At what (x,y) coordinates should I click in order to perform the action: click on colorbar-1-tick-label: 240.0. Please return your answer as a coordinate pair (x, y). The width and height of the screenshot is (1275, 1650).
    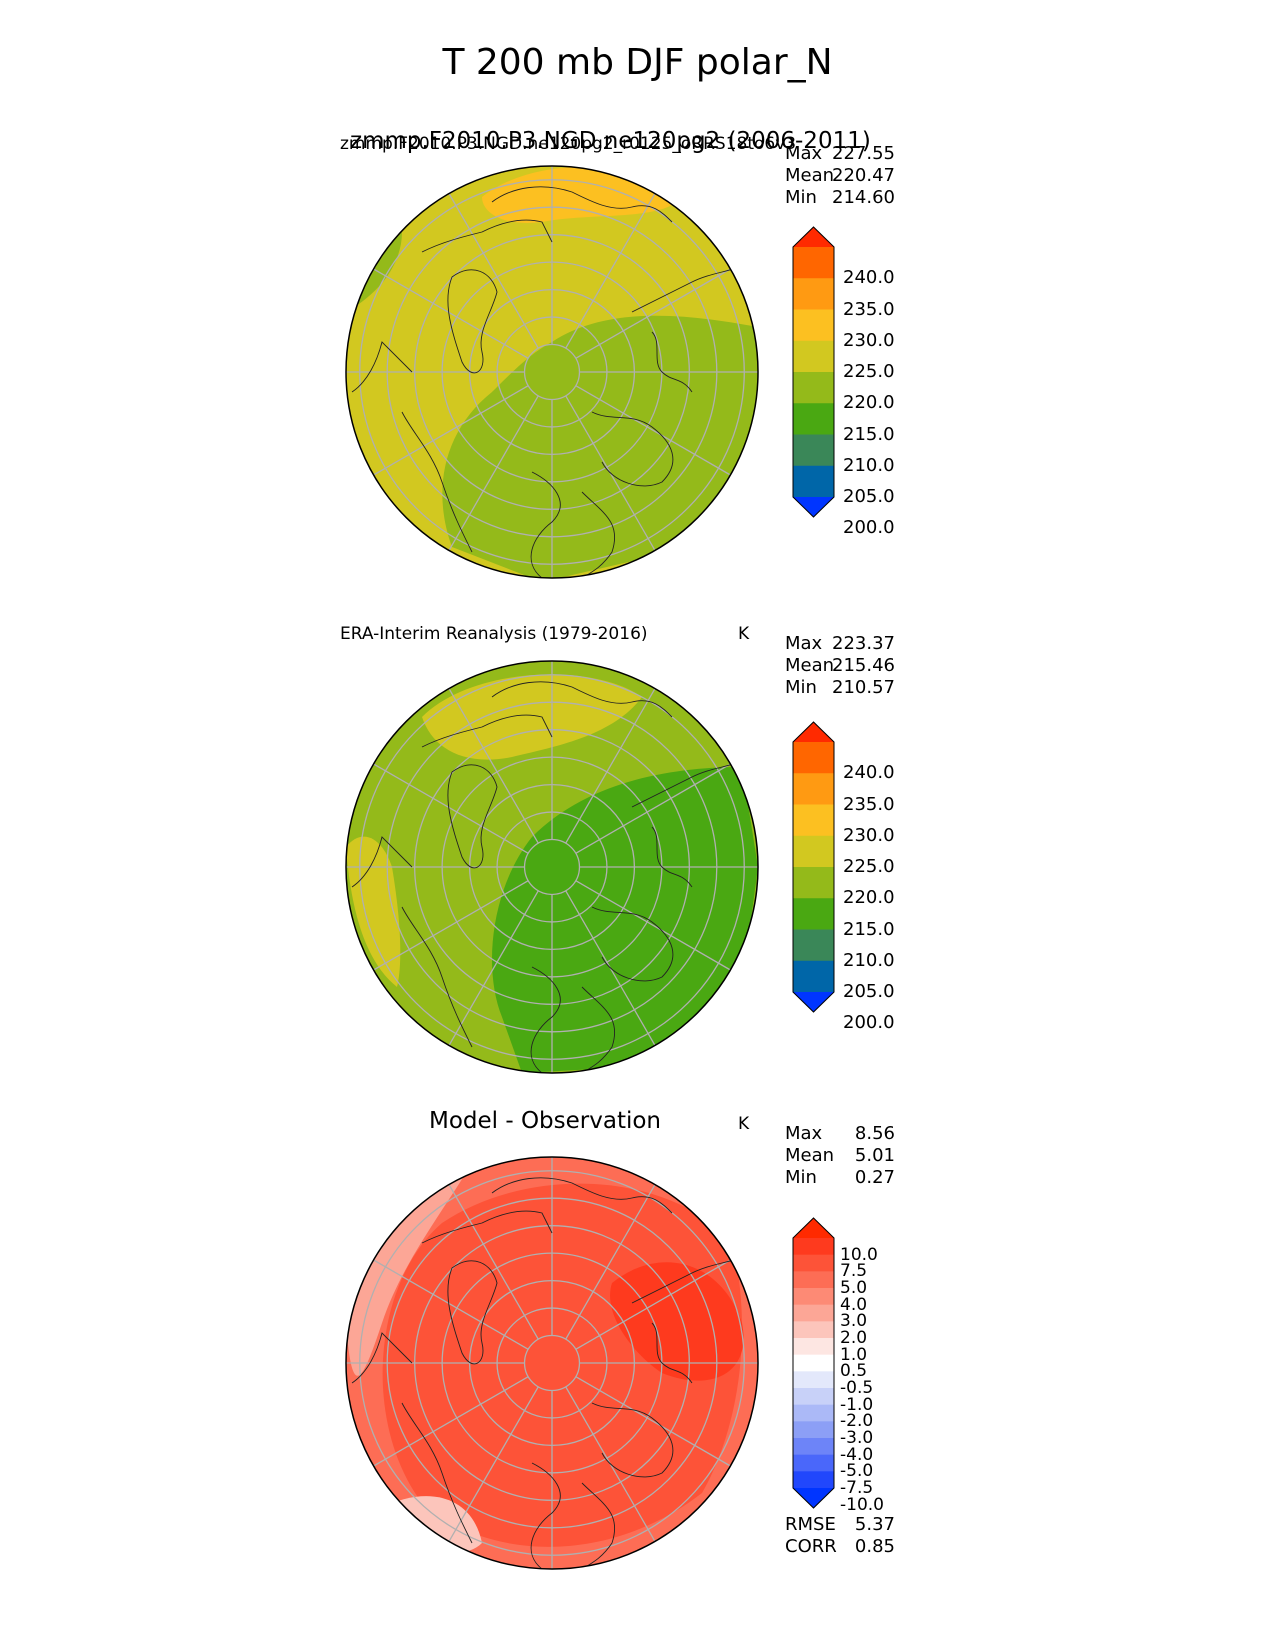
    Looking at the image, I should click on (869, 278).